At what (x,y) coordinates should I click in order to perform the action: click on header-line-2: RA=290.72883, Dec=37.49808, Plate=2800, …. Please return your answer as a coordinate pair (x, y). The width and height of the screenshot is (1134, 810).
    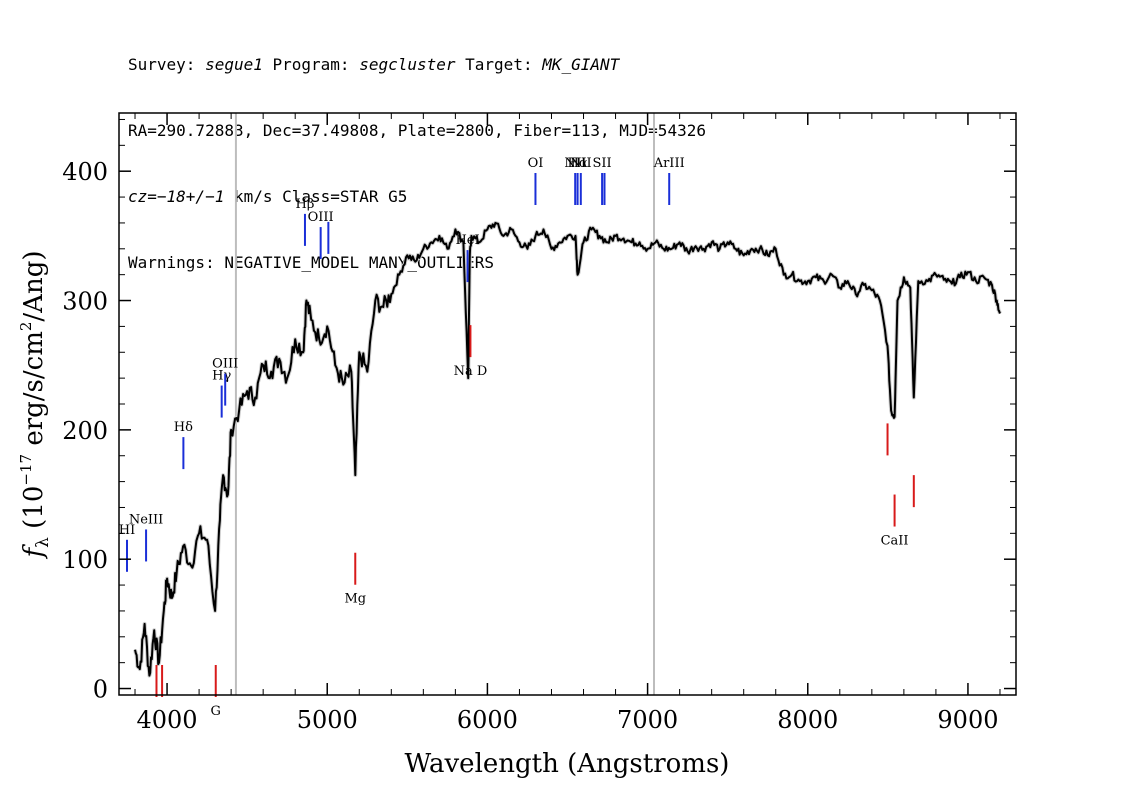
    Looking at the image, I should click on (417, 130).